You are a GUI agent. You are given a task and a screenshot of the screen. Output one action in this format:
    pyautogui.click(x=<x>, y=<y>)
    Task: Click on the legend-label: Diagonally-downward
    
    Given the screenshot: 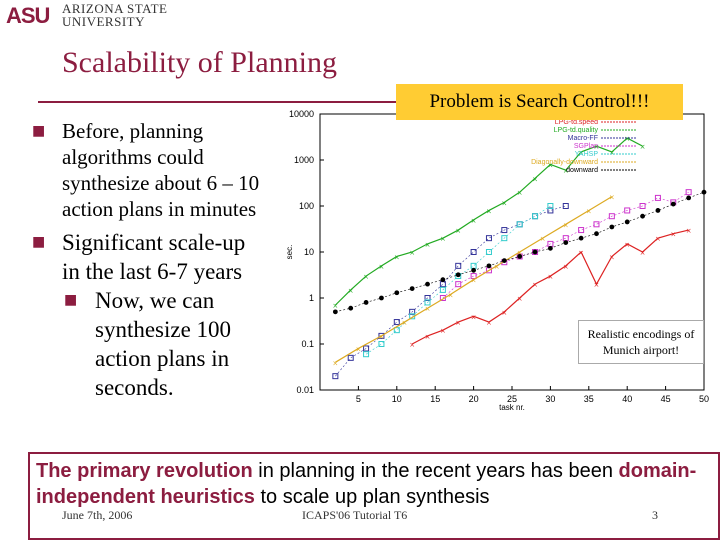 What is the action you would take?
    pyautogui.click(x=564, y=162)
    